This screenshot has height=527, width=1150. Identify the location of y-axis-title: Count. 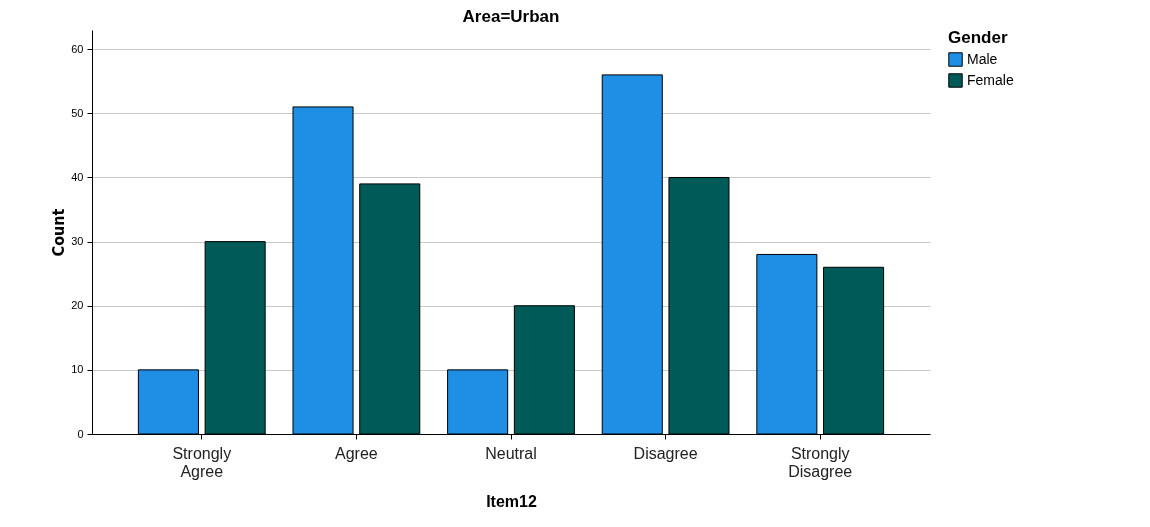
(59, 232).